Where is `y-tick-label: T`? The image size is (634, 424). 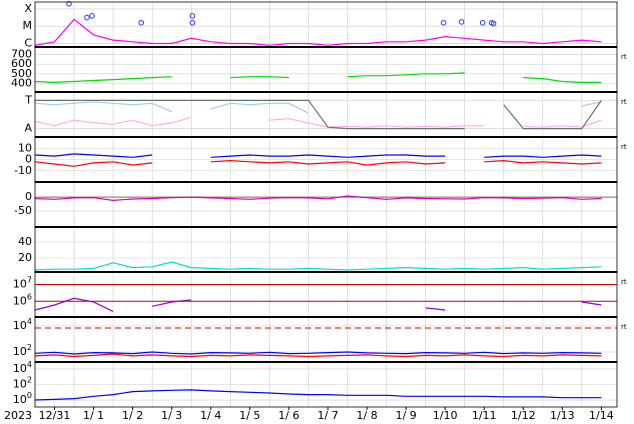 y-tick-label: T is located at coordinates (28, 99).